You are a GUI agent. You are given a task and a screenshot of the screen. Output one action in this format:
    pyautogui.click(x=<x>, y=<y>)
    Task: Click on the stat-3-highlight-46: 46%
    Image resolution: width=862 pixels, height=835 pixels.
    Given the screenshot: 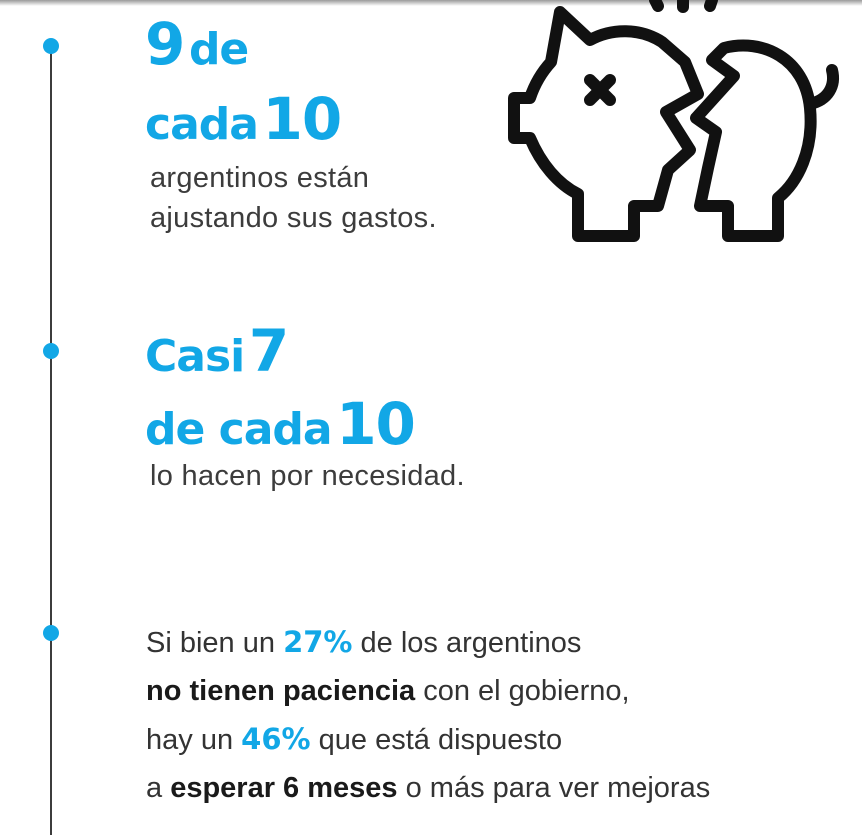 What is the action you would take?
    pyautogui.click(x=276, y=739)
    